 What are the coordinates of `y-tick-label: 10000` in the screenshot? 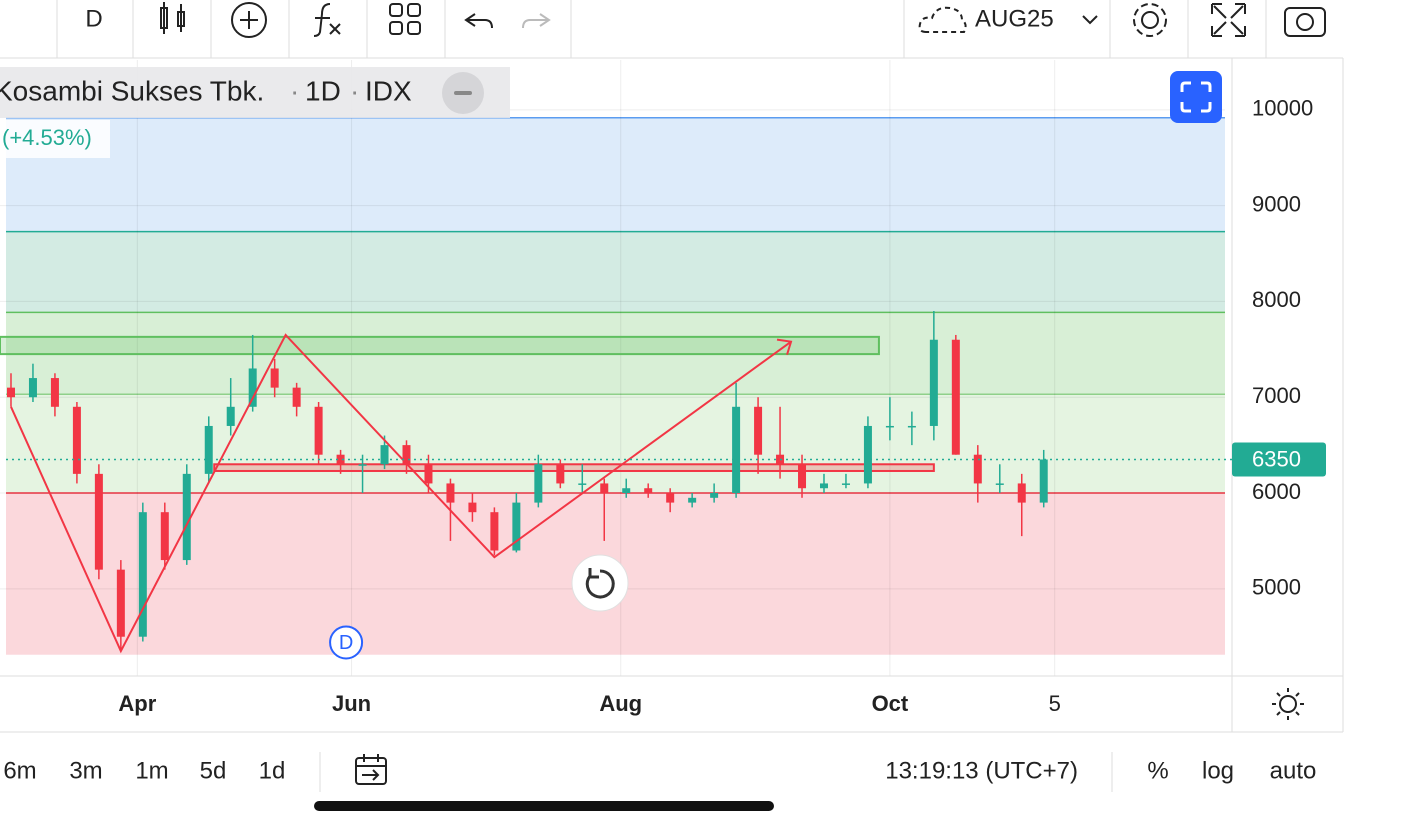 It's located at (1282, 108).